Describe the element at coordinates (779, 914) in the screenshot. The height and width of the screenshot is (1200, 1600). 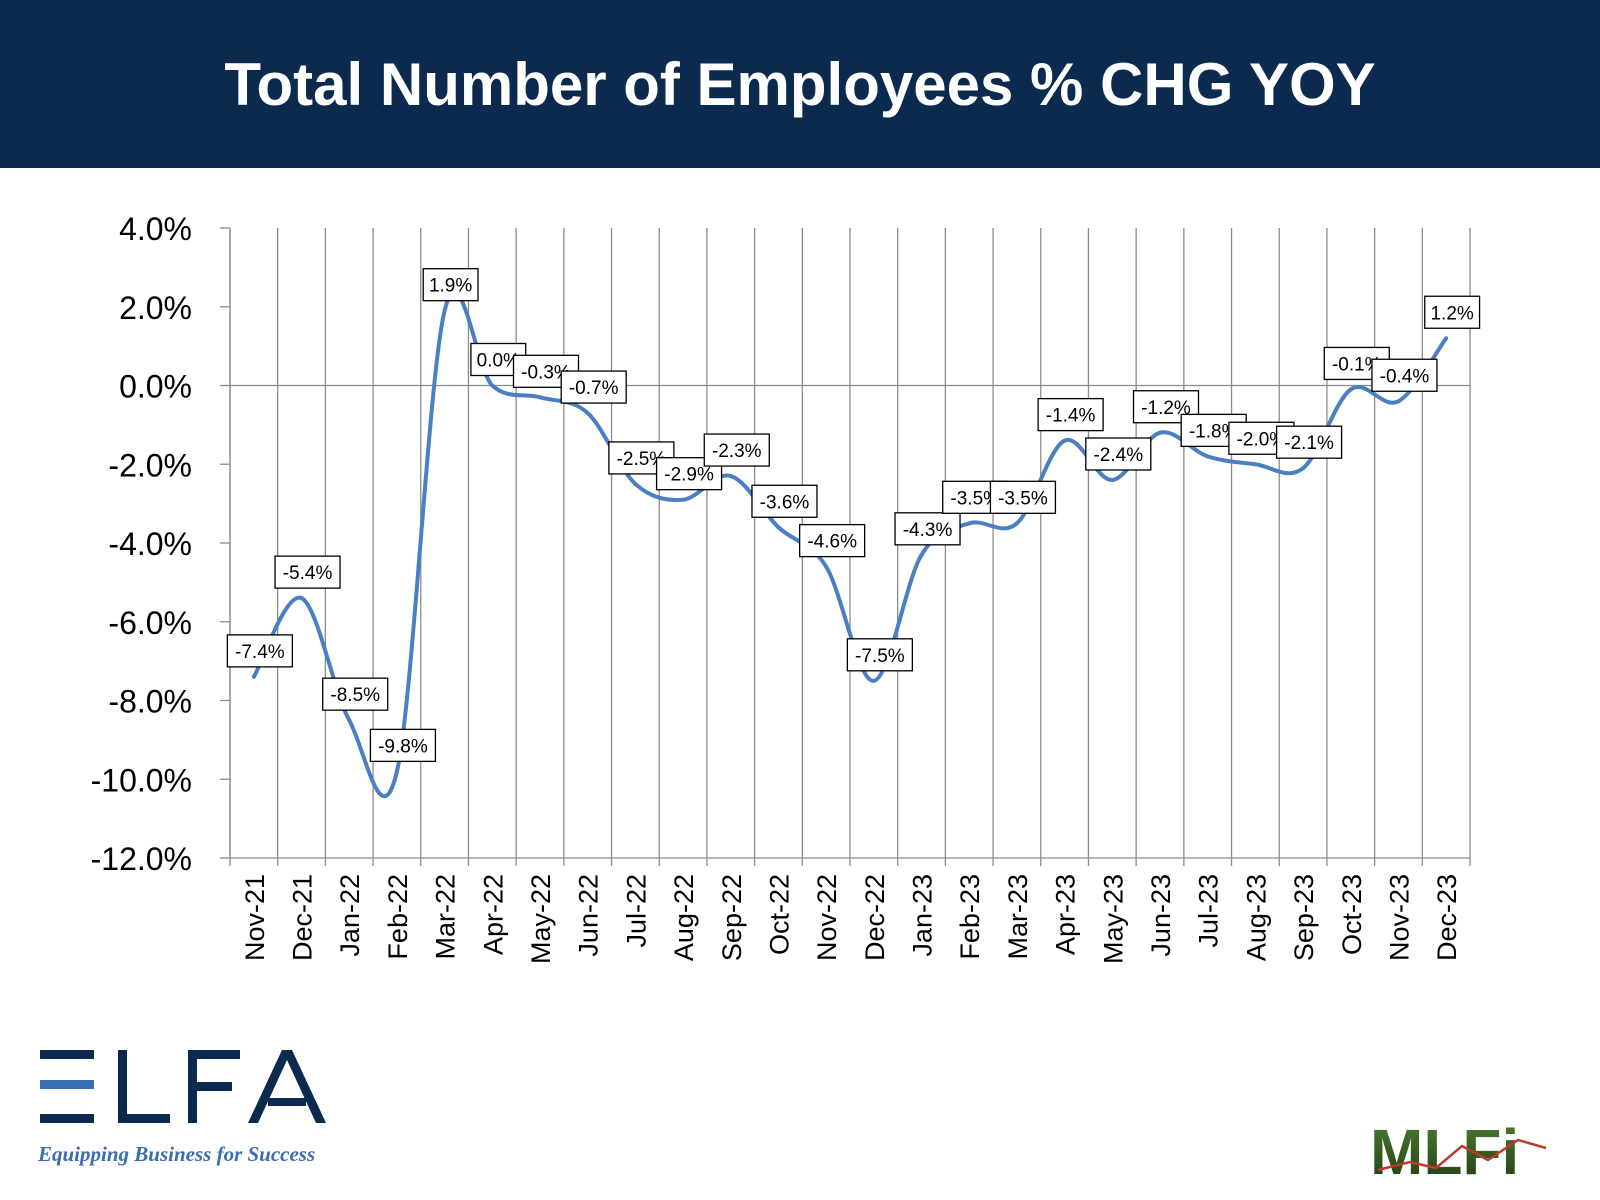
I see `x-tick-label: Oct-22` at that location.